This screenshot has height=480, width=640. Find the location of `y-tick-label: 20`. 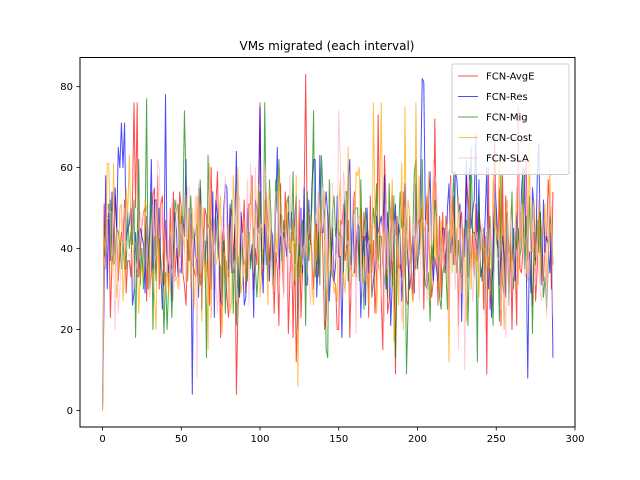

y-tick-label: 20 is located at coordinates (66, 330).